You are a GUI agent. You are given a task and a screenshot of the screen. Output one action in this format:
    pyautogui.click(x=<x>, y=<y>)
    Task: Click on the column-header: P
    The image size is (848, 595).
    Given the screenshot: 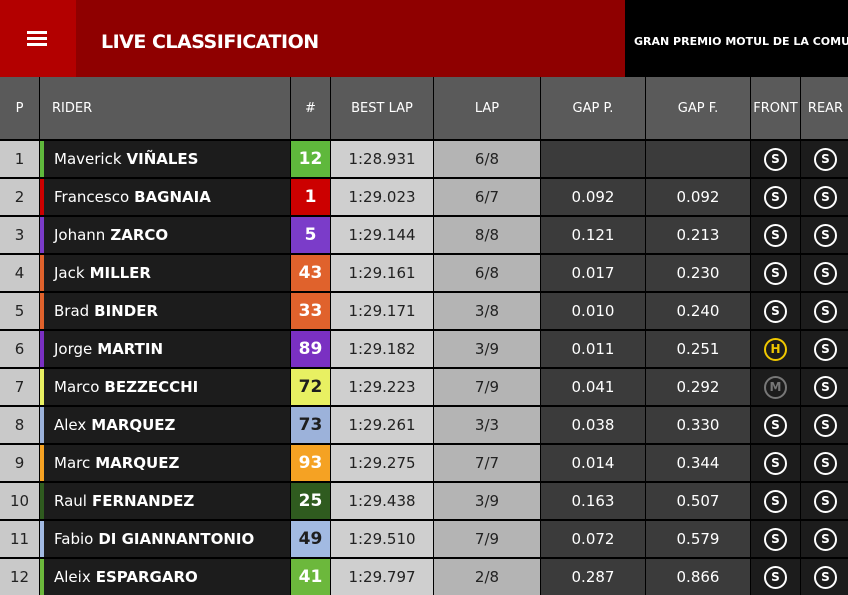 What is the action you would take?
    pyautogui.click(x=19, y=108)
    